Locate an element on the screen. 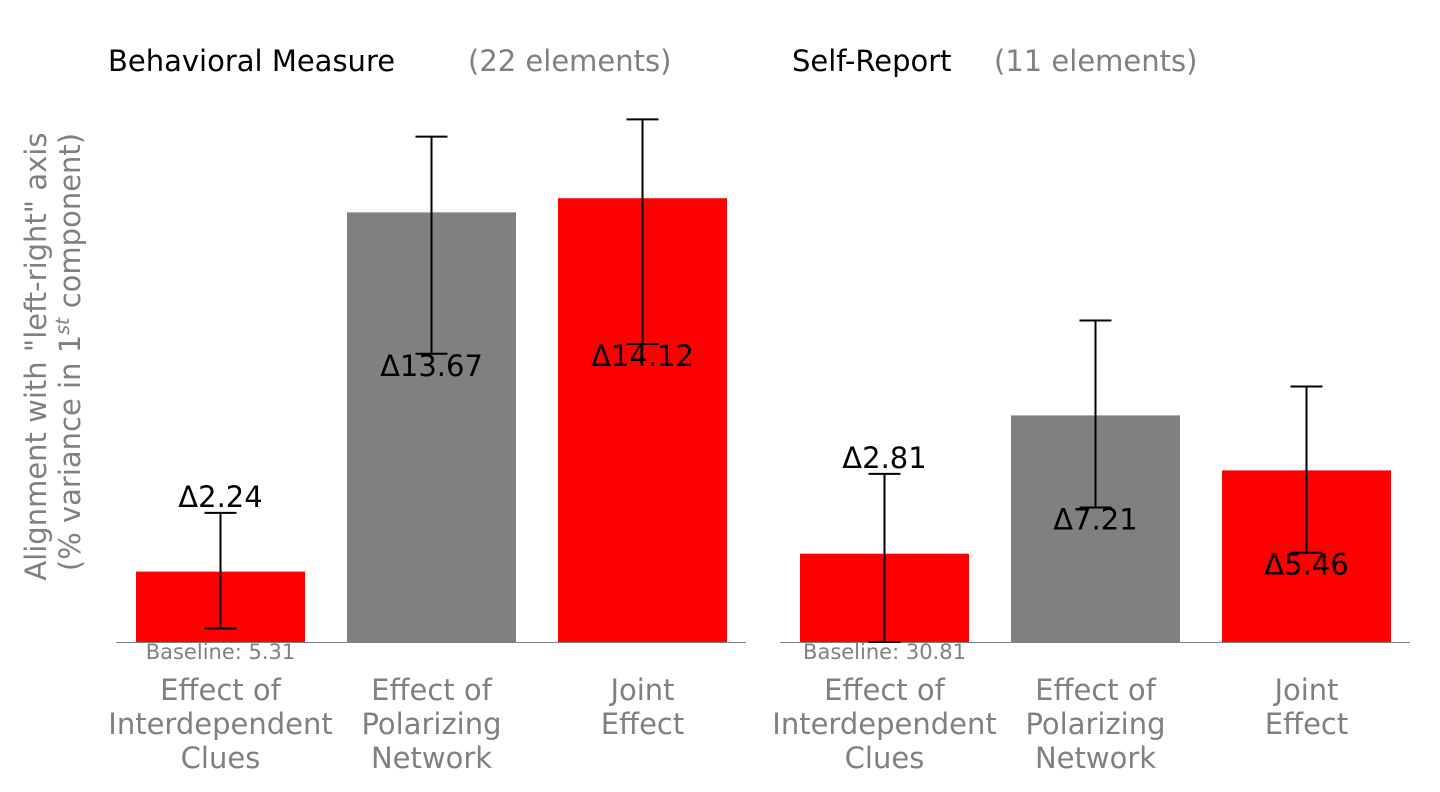 The height and width of the screenshot is (792, 1440). data-label-1: Δ2.24 is located at coordinates (220, 497).